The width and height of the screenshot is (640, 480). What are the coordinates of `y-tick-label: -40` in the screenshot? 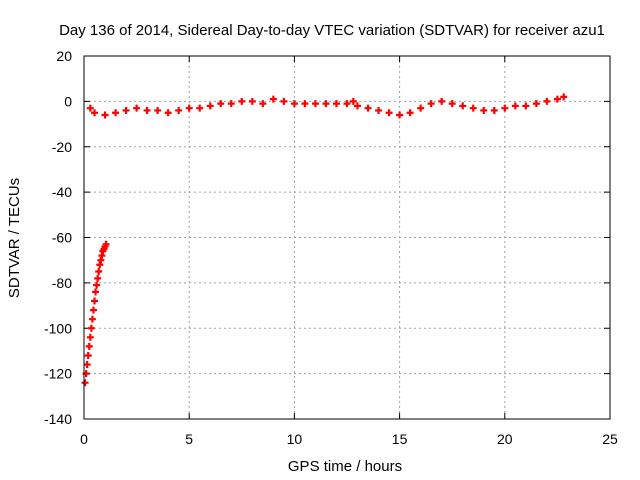 It's located at (62, 192).